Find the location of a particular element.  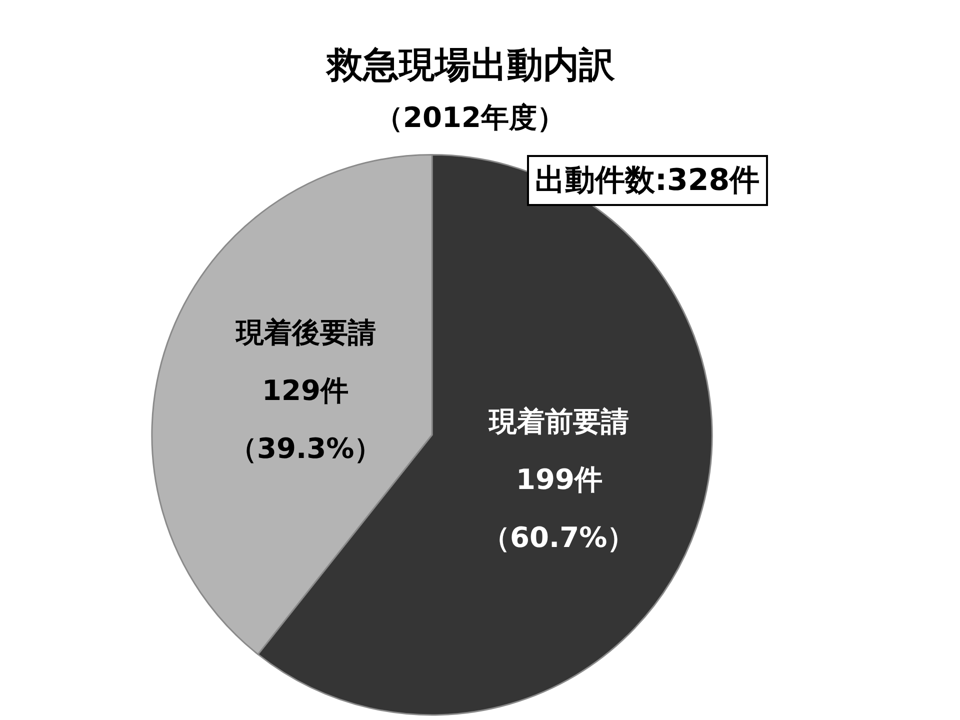

data-label: 199件 is located at coordinates (559, 479).